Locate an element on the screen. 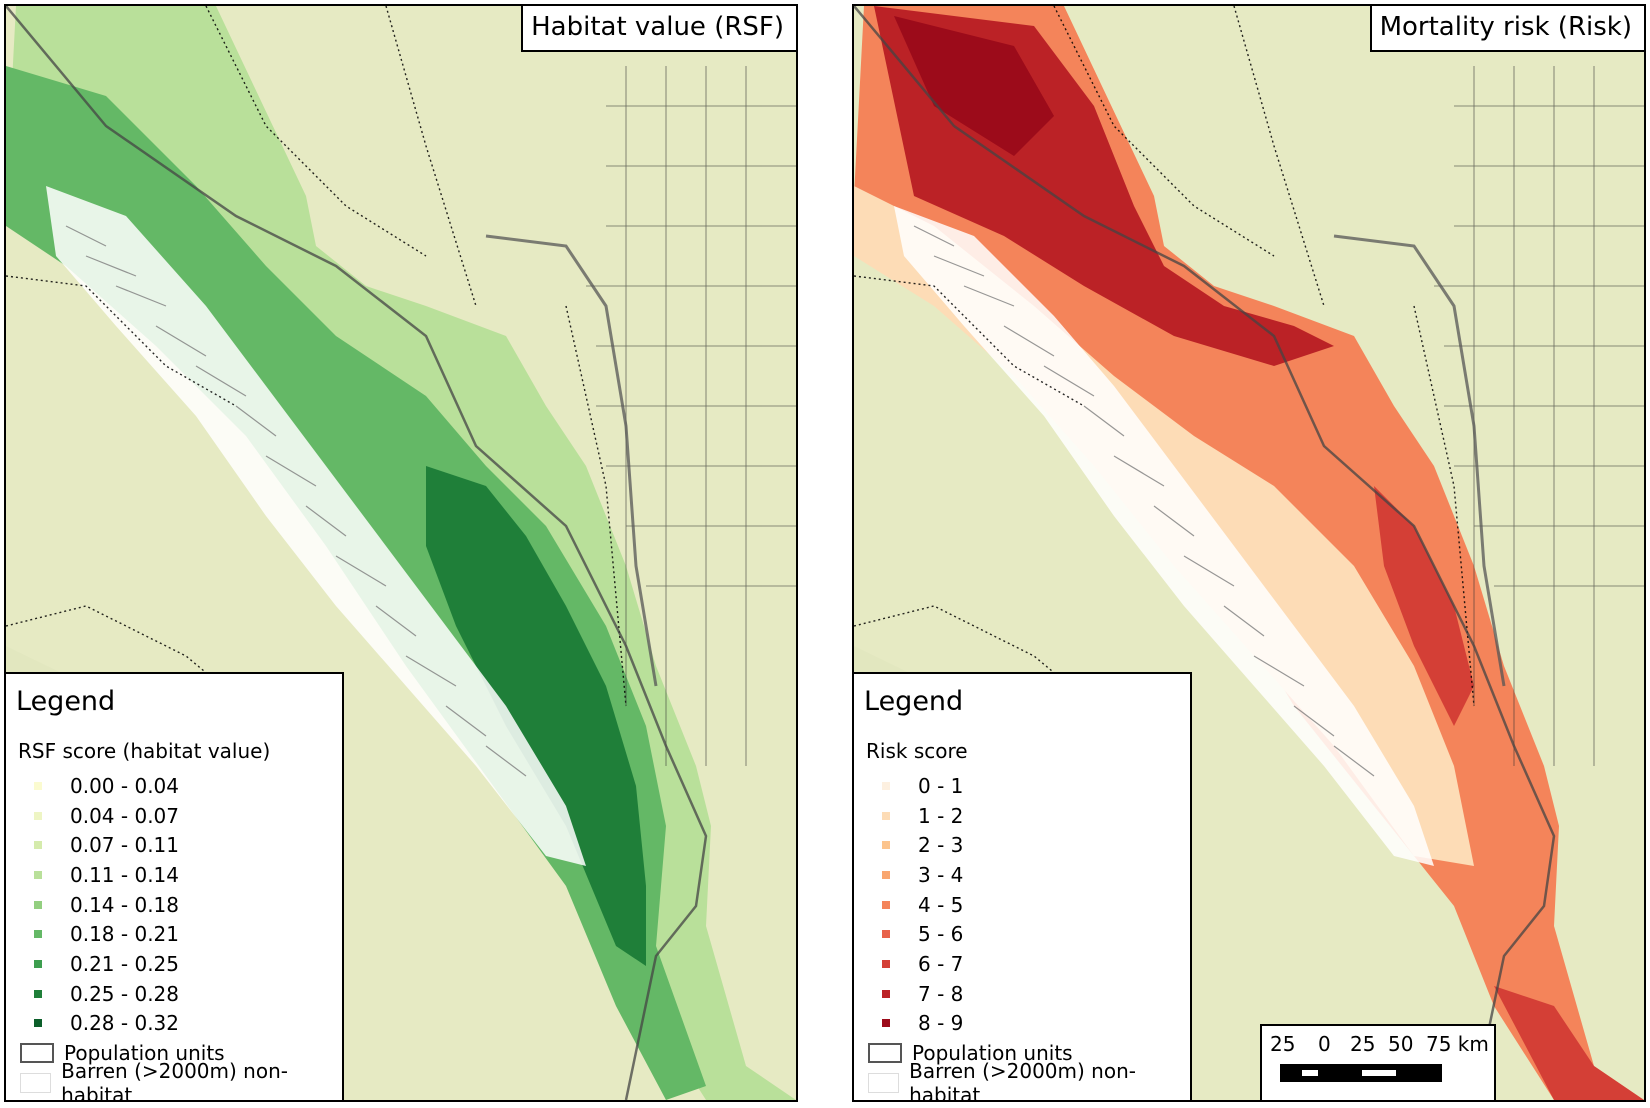 The height and width of the screenshot is (1108, 1650). legend-class-row: 6 - 7 is located at coordinates (1022, 964).